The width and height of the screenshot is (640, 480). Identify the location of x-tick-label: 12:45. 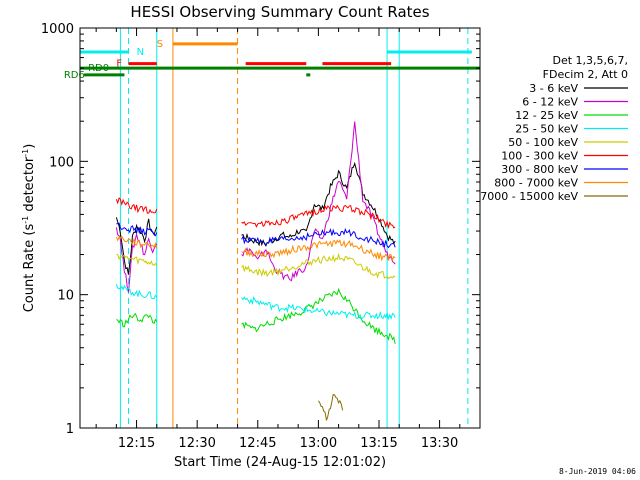
(257, 443).